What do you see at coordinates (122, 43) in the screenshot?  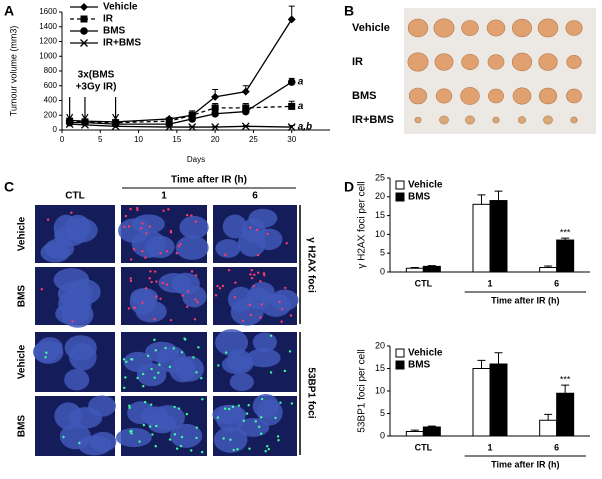 I see `legend-label: IR+BMS` at bounding box center [122, 43].